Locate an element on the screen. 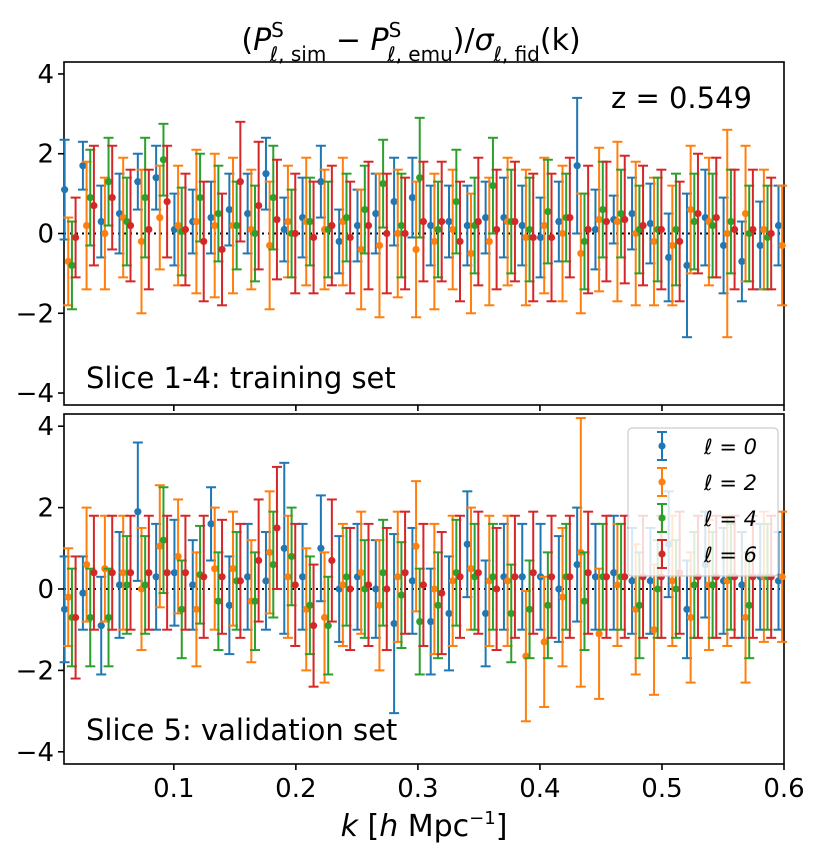  xlabel-exp: −1 is located at coordinates (482, 818).